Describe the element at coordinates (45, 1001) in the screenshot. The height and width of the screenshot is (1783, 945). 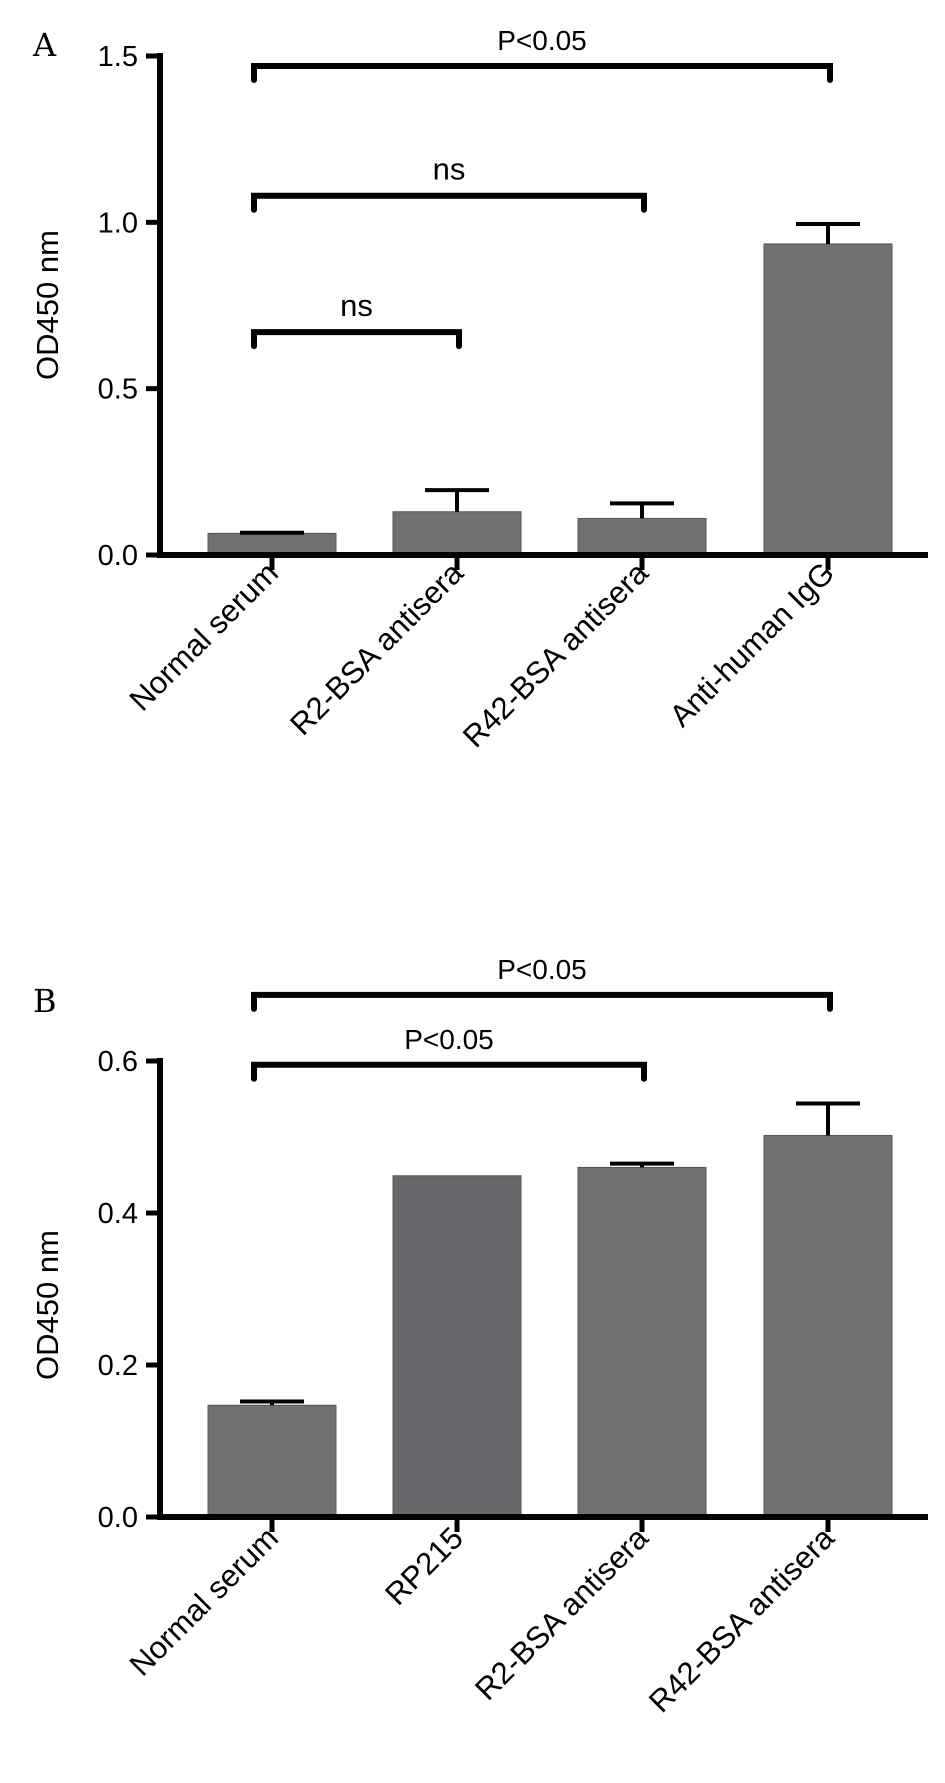
I see `panel-letter-b: B` at that location.